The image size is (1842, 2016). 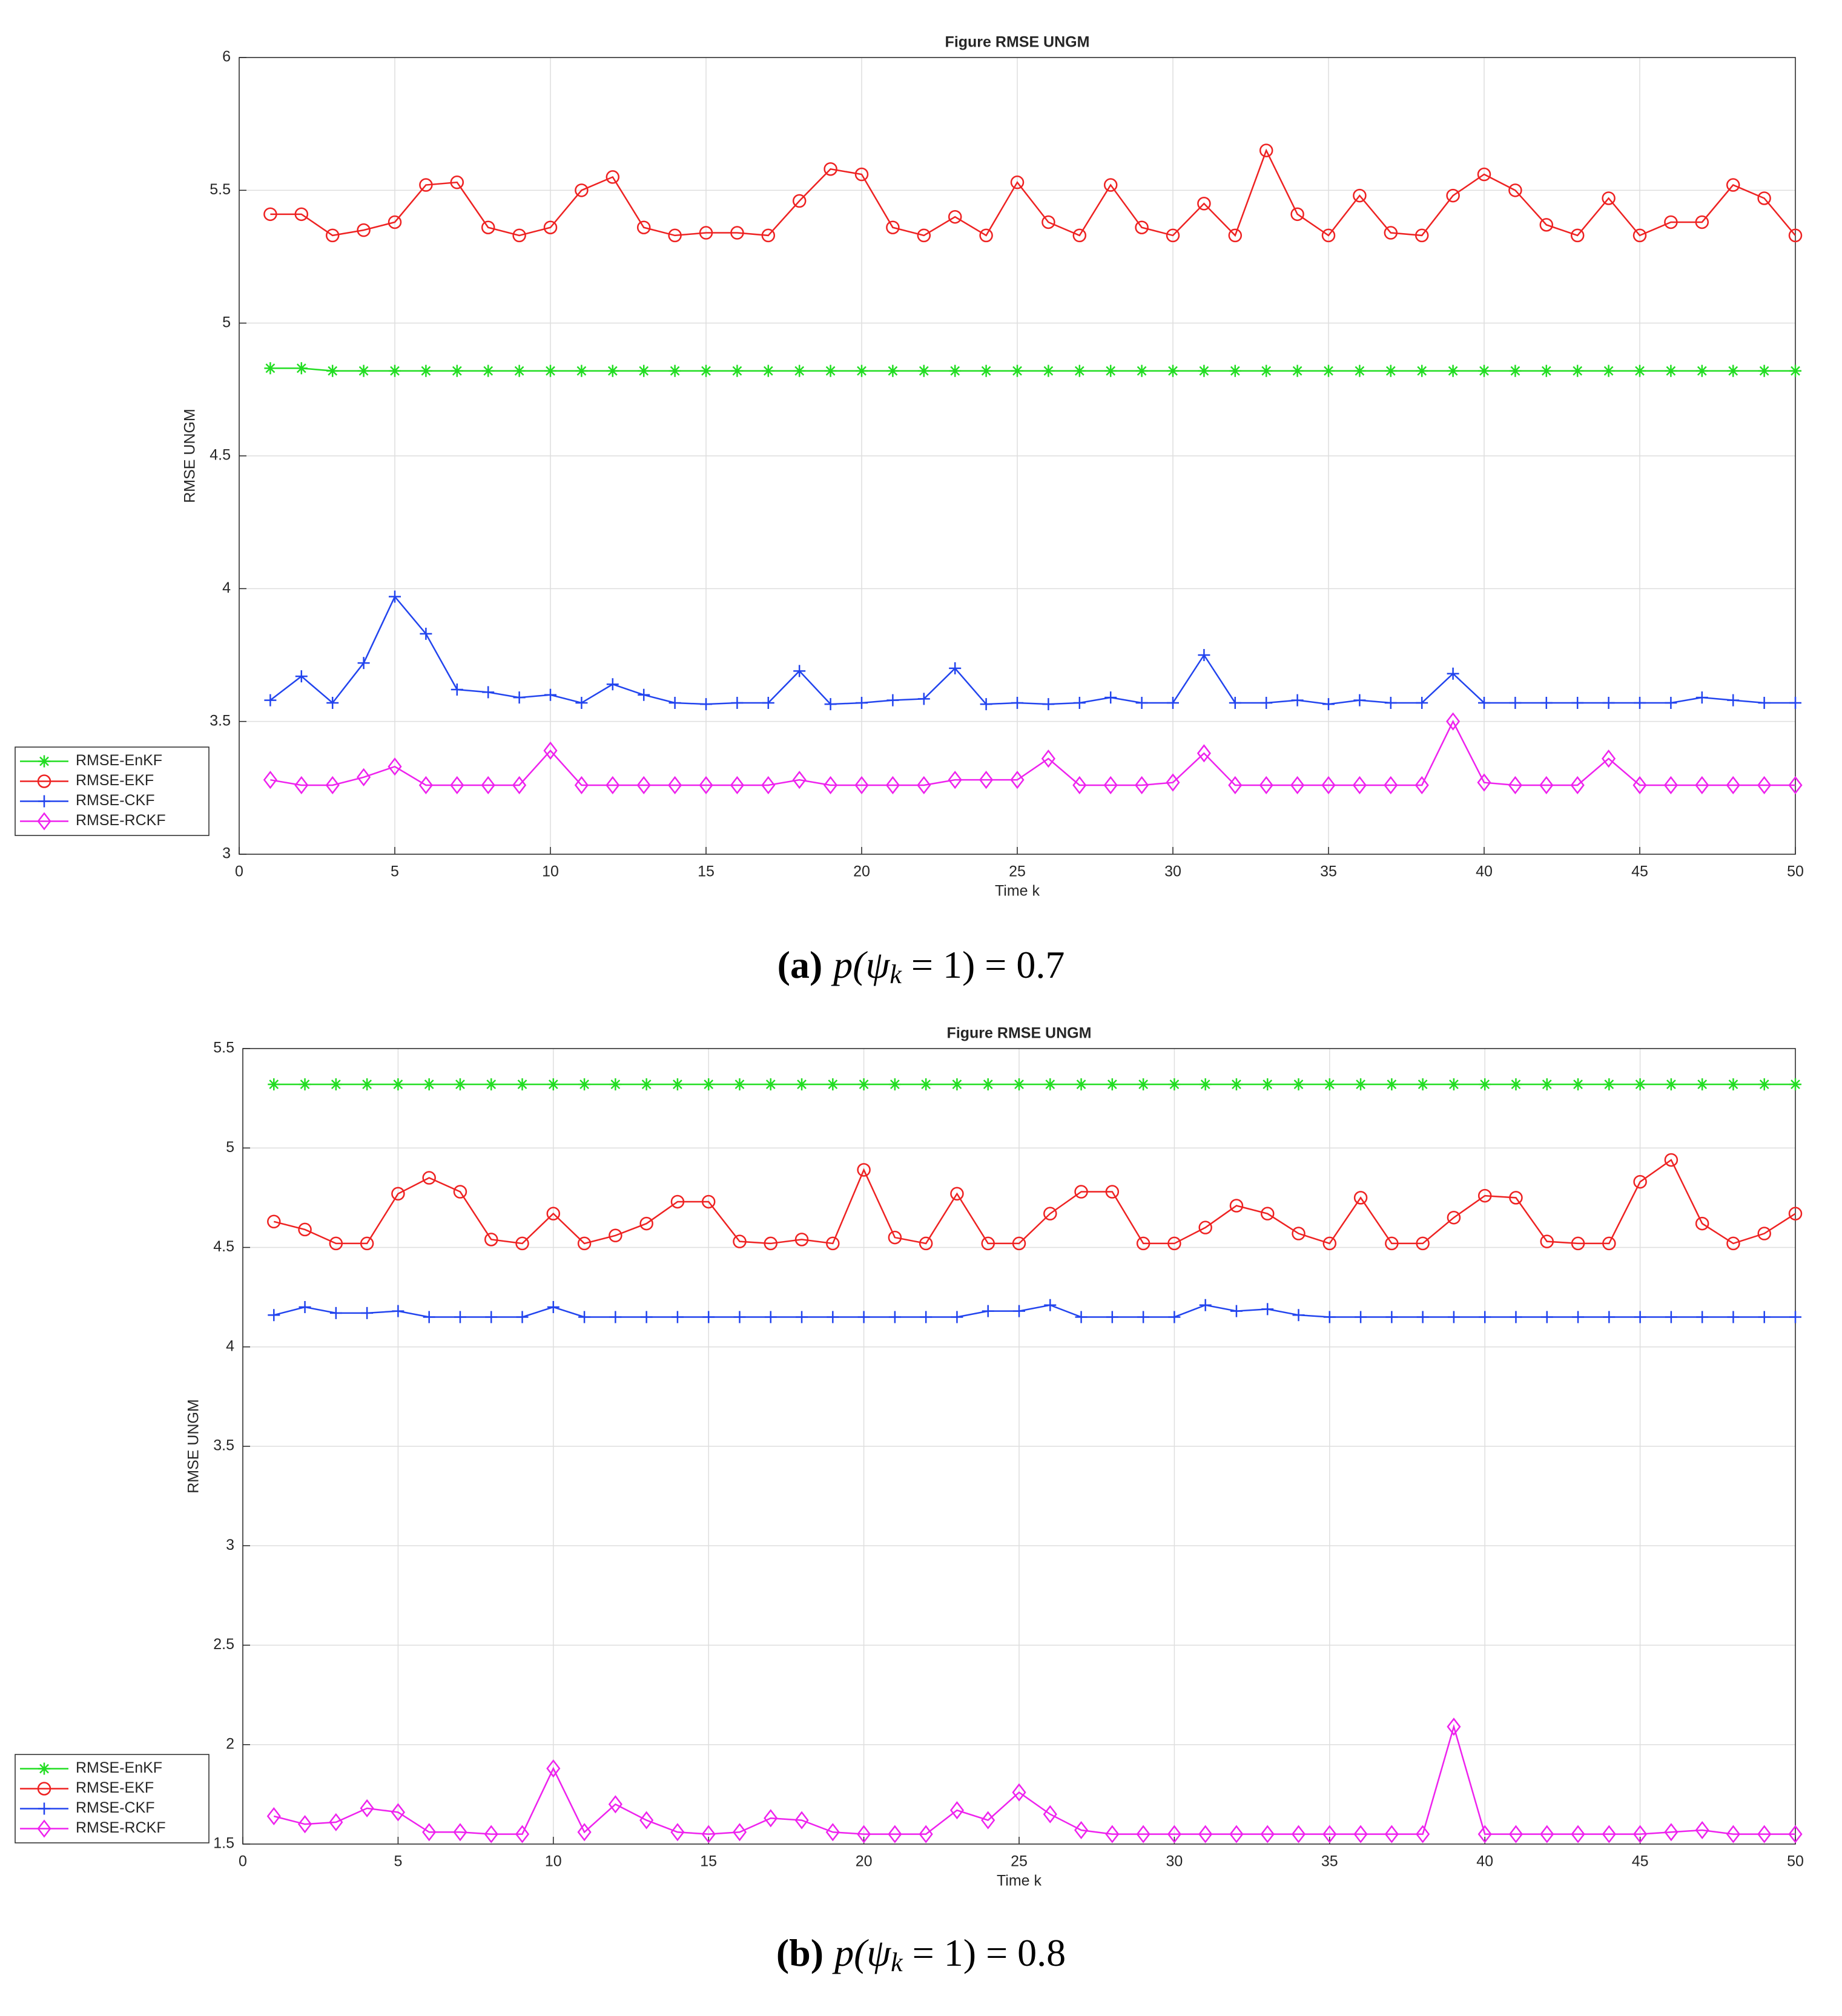 What do you see at coordinates (220, 189) in the screenshot?
I see `y-tick-label: 5.5` at bounding box center [220, 189].